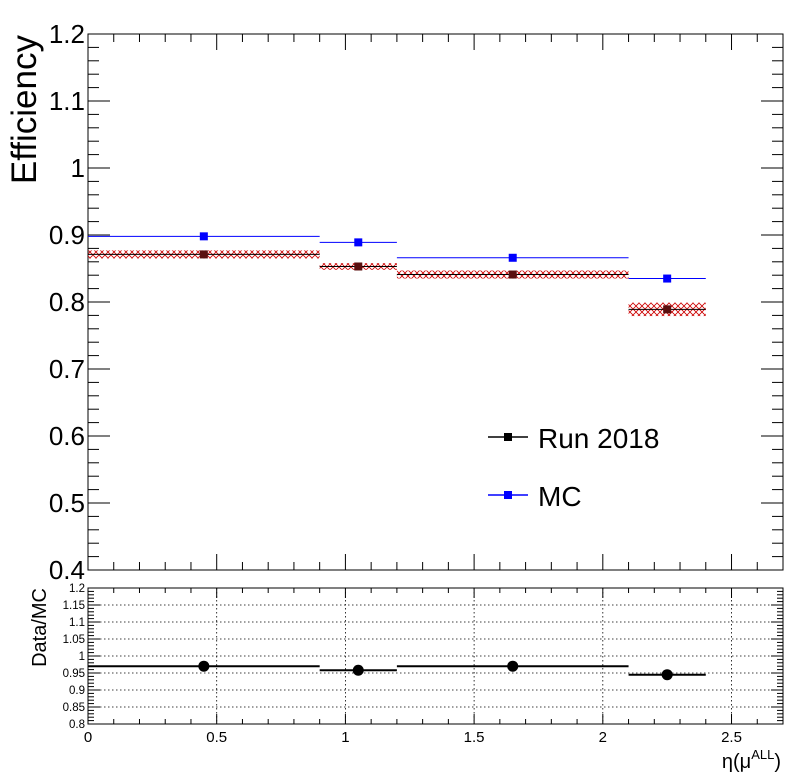 Image resolution: width=798 pixels, height=776 pixels. Describe the element at coordinates (88, 737) in the screenshot. I see `ratio-x-tick-label: 0` at that location.